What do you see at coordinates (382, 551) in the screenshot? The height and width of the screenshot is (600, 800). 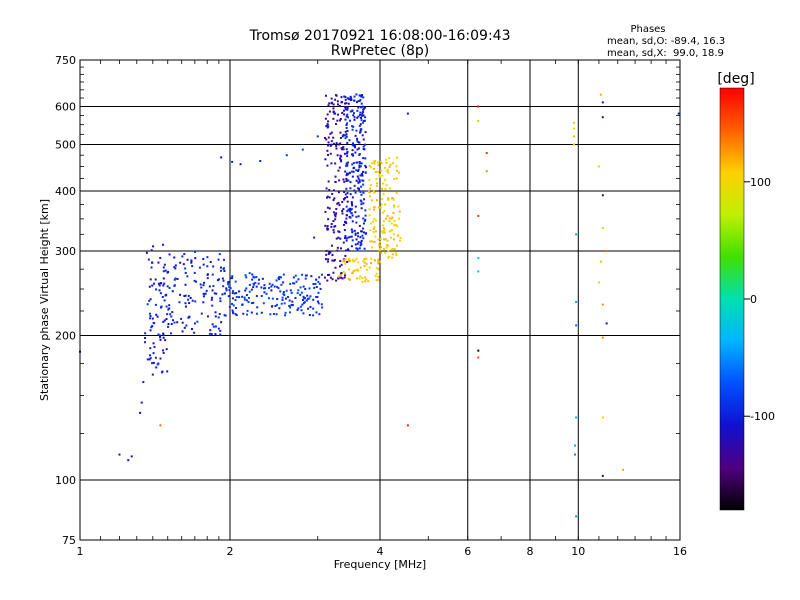 I see `x-tick-labels: 1 2 4 6 8 10 16` at bounding box center [382, 551].